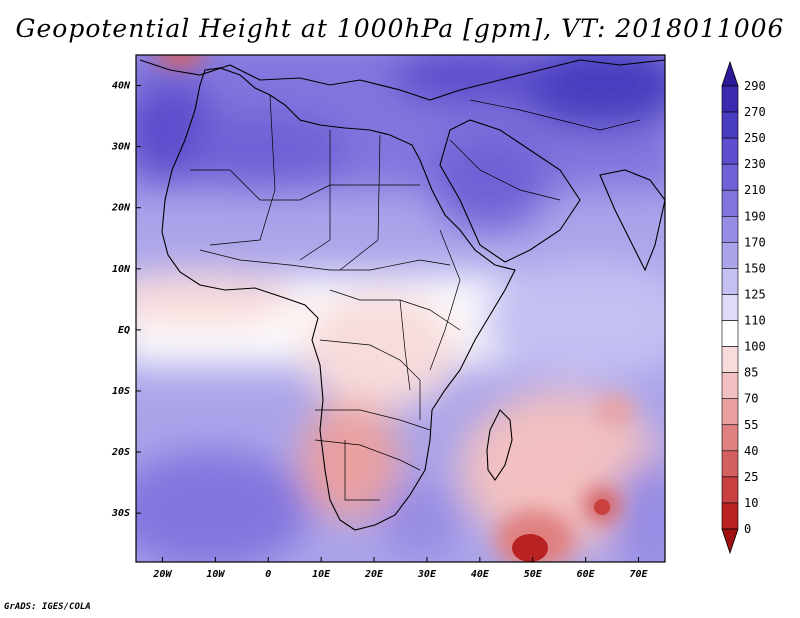 The width and height of the screenshot is (800, 618). What do you see at coordinates (530, 548) in the screenshot?
I see `low-center-south-indian` at bounding box center [530, 548].